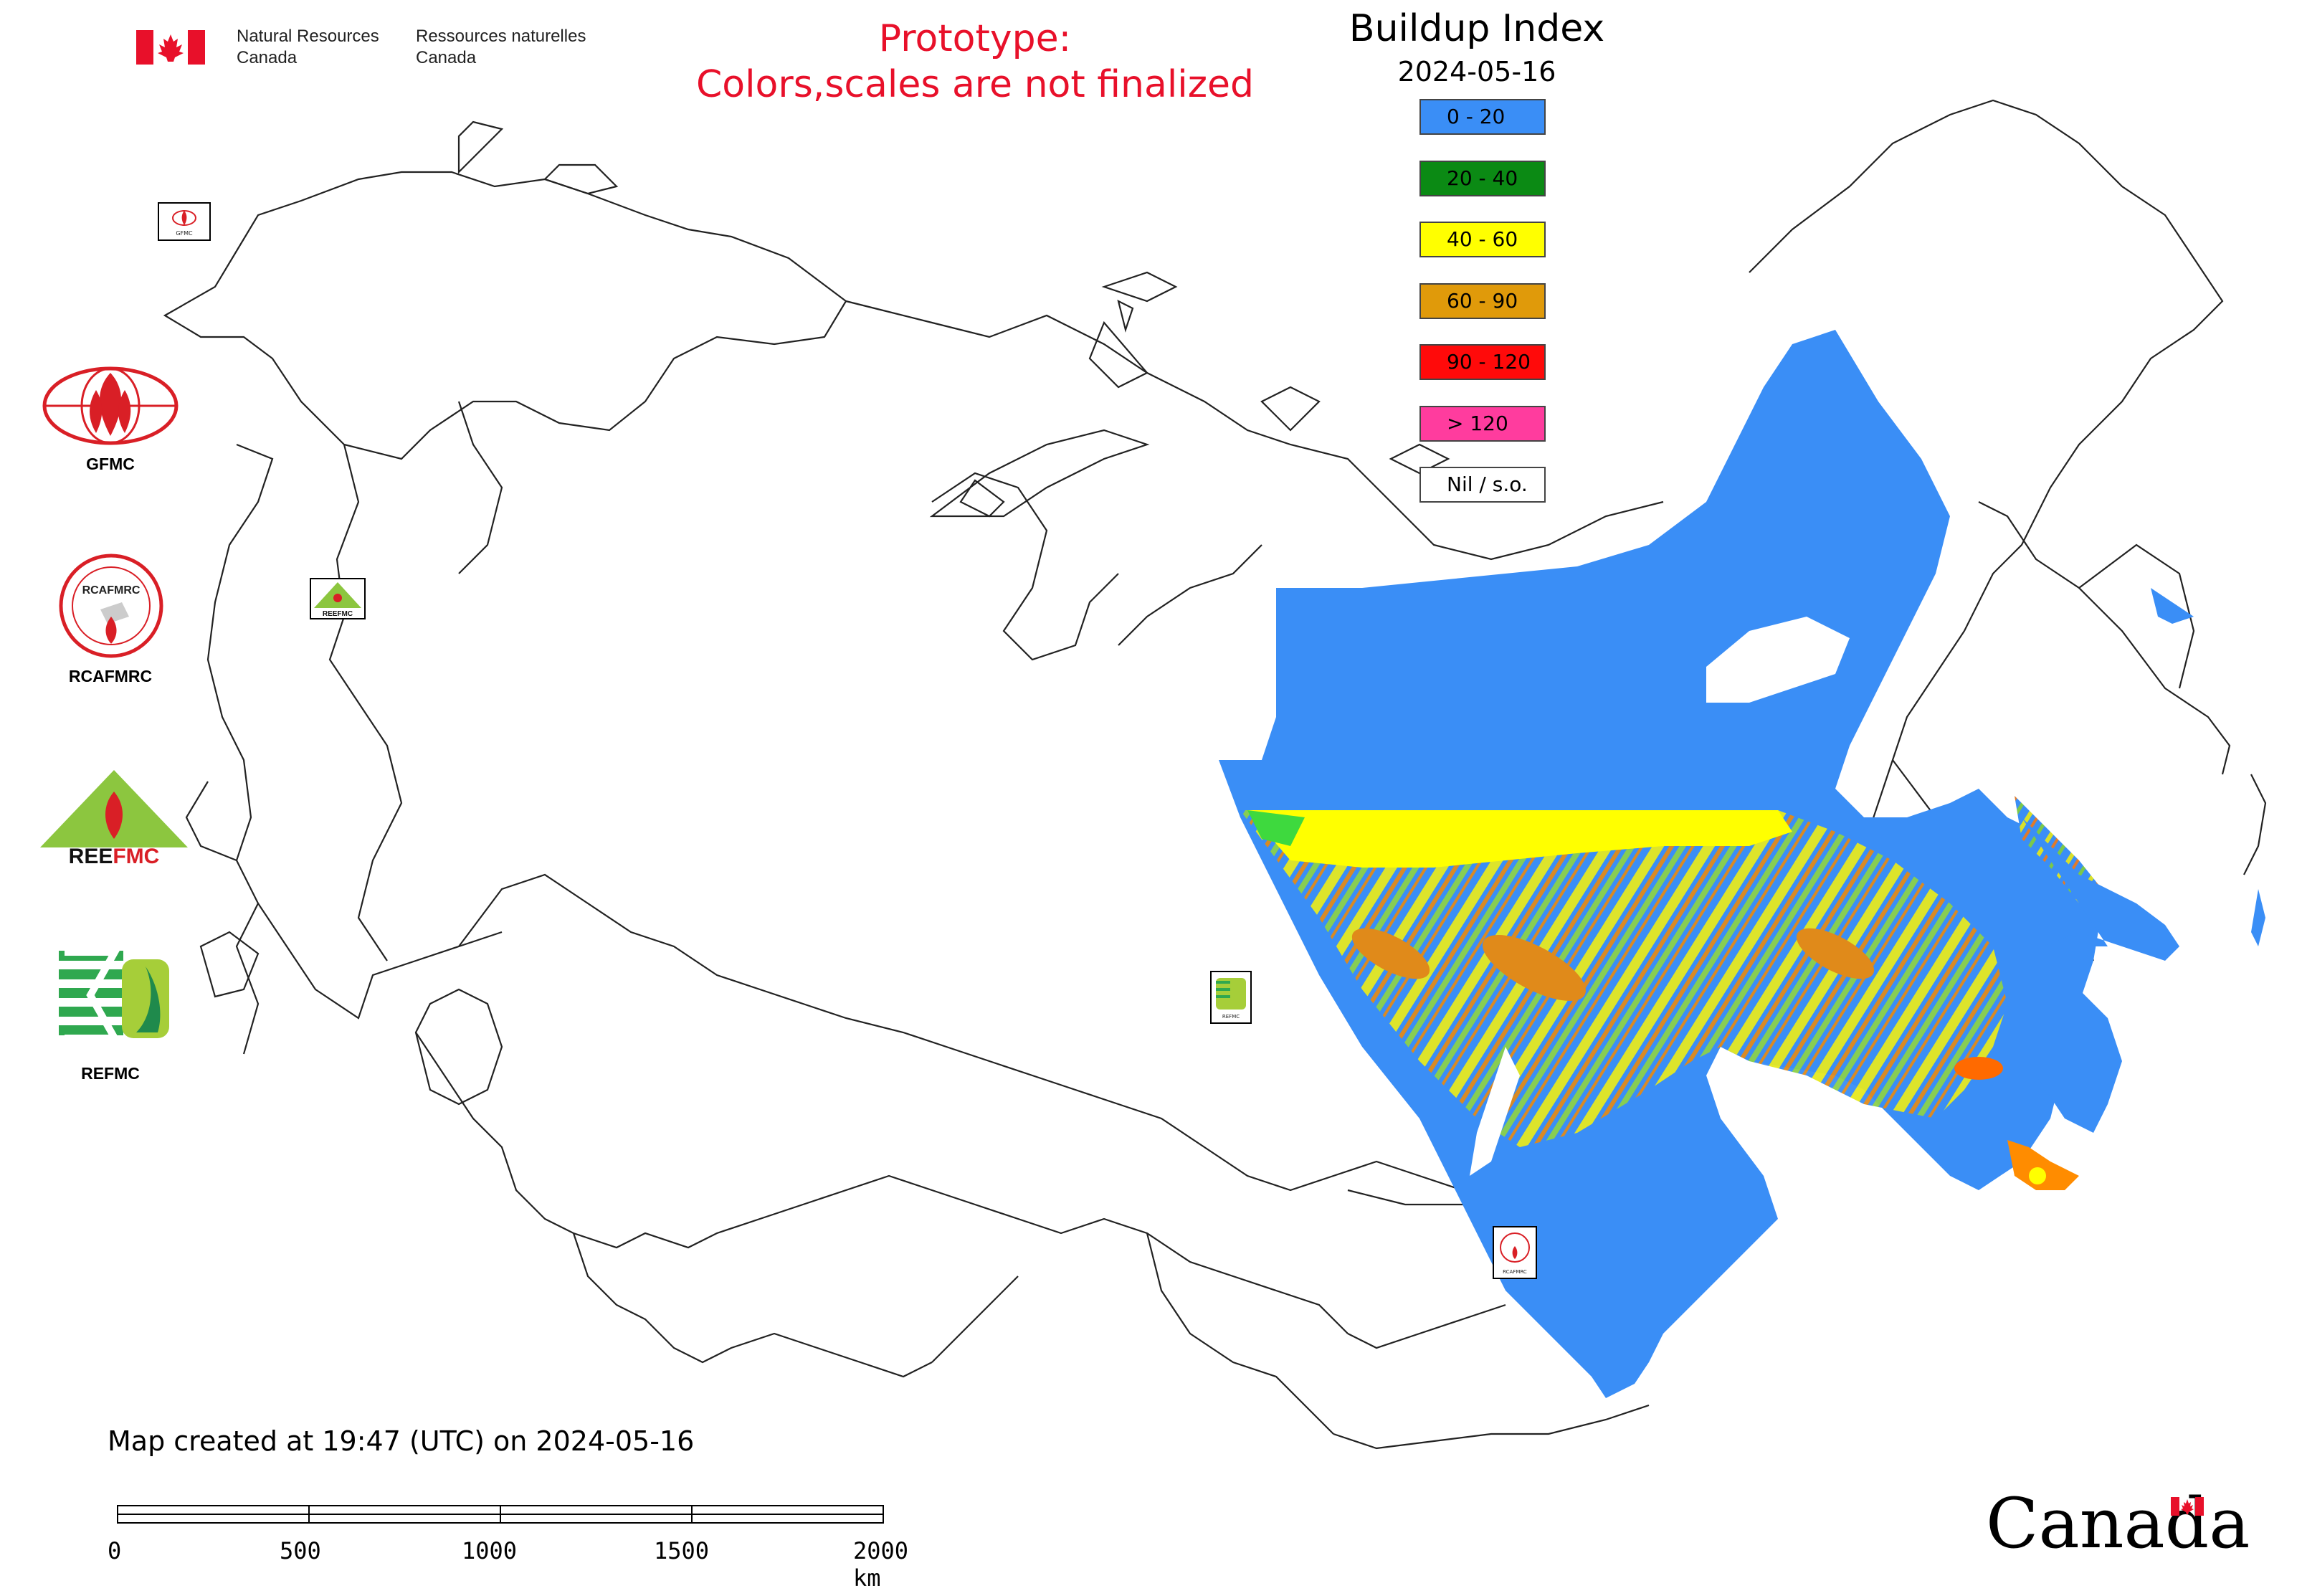 The height and width of the screenshot is (1596, 2302). What do you see at coordinates (1477, 28) in the screenshot?
I see `legend-title: Buildup Index` at bounding box center [1477, 28].